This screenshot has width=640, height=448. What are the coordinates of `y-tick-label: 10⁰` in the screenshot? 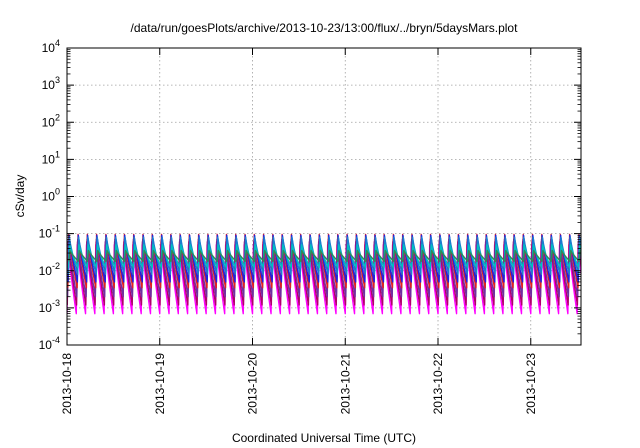 It's located at (51, 195).